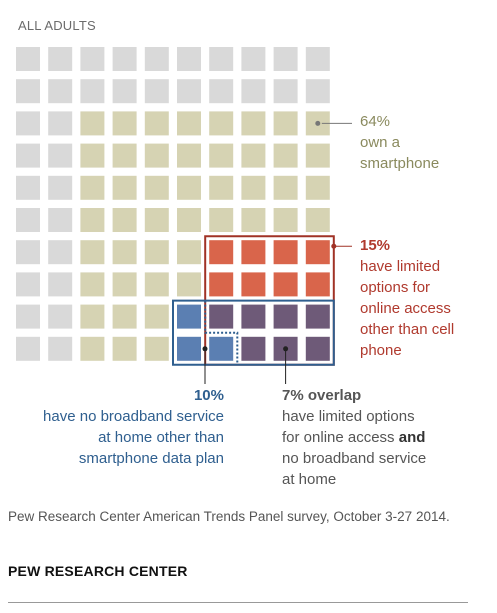 This screenshot has width=497, height=613. What do you see at coordinates (380, 142) in the screenshot?
I see `smartphone-line1: own a` at bounding box center [380, 142].